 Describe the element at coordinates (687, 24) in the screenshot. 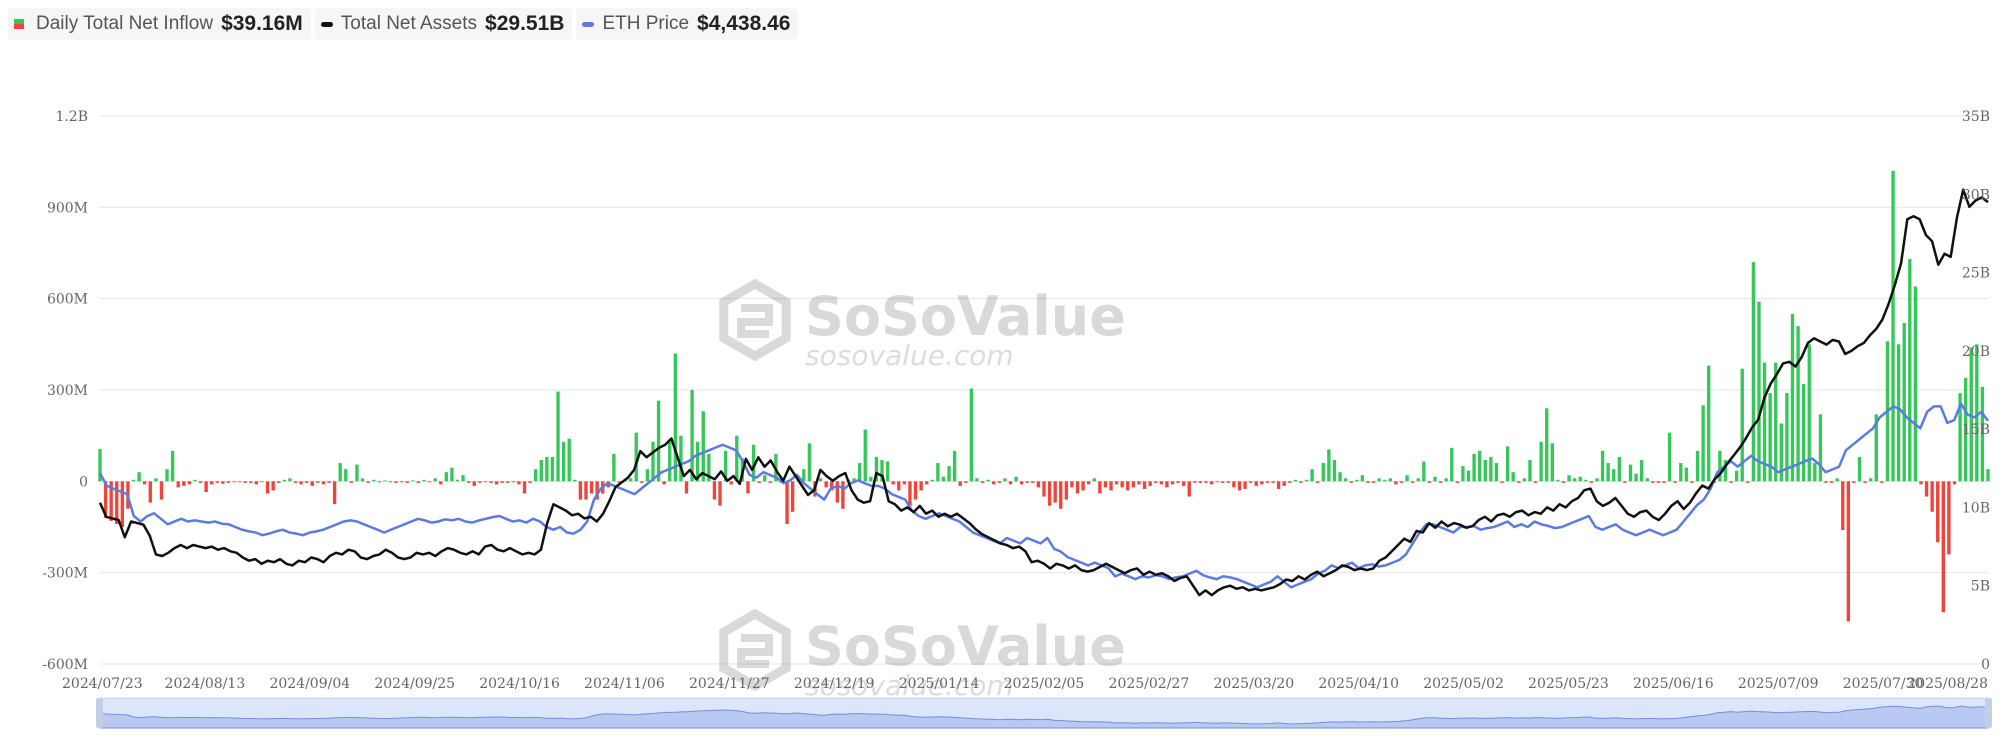

I see `legend-item-eth-price: ETH Price $4,438.46` at that location.